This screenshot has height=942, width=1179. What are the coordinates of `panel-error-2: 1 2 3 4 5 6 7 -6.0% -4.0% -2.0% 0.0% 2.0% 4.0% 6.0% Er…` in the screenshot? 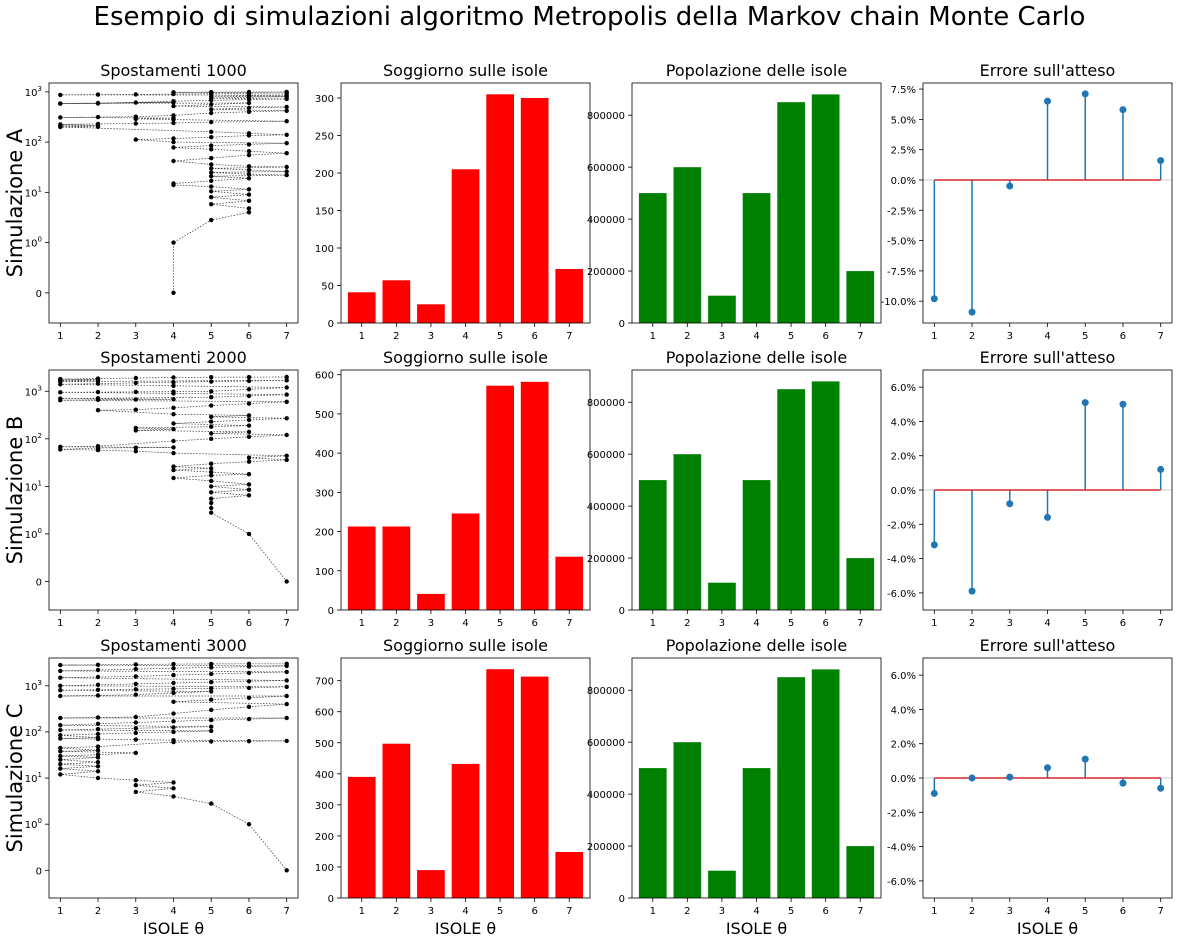 It's located at (1030, 488).